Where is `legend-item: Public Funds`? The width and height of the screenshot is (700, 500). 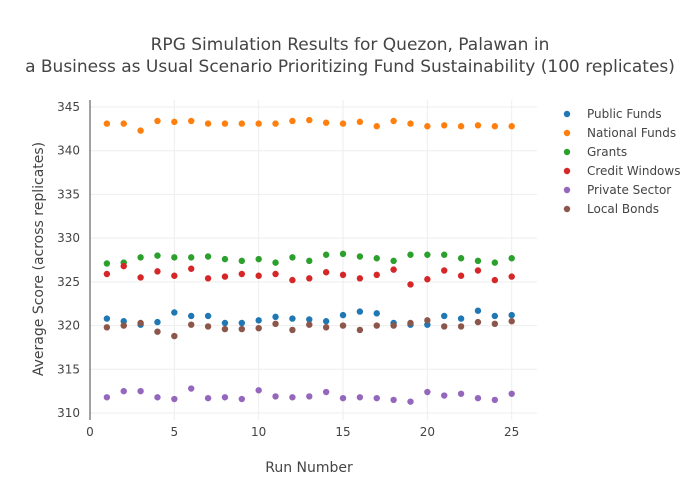 legend-item: Public Funds is located at coordinates (612, 114).